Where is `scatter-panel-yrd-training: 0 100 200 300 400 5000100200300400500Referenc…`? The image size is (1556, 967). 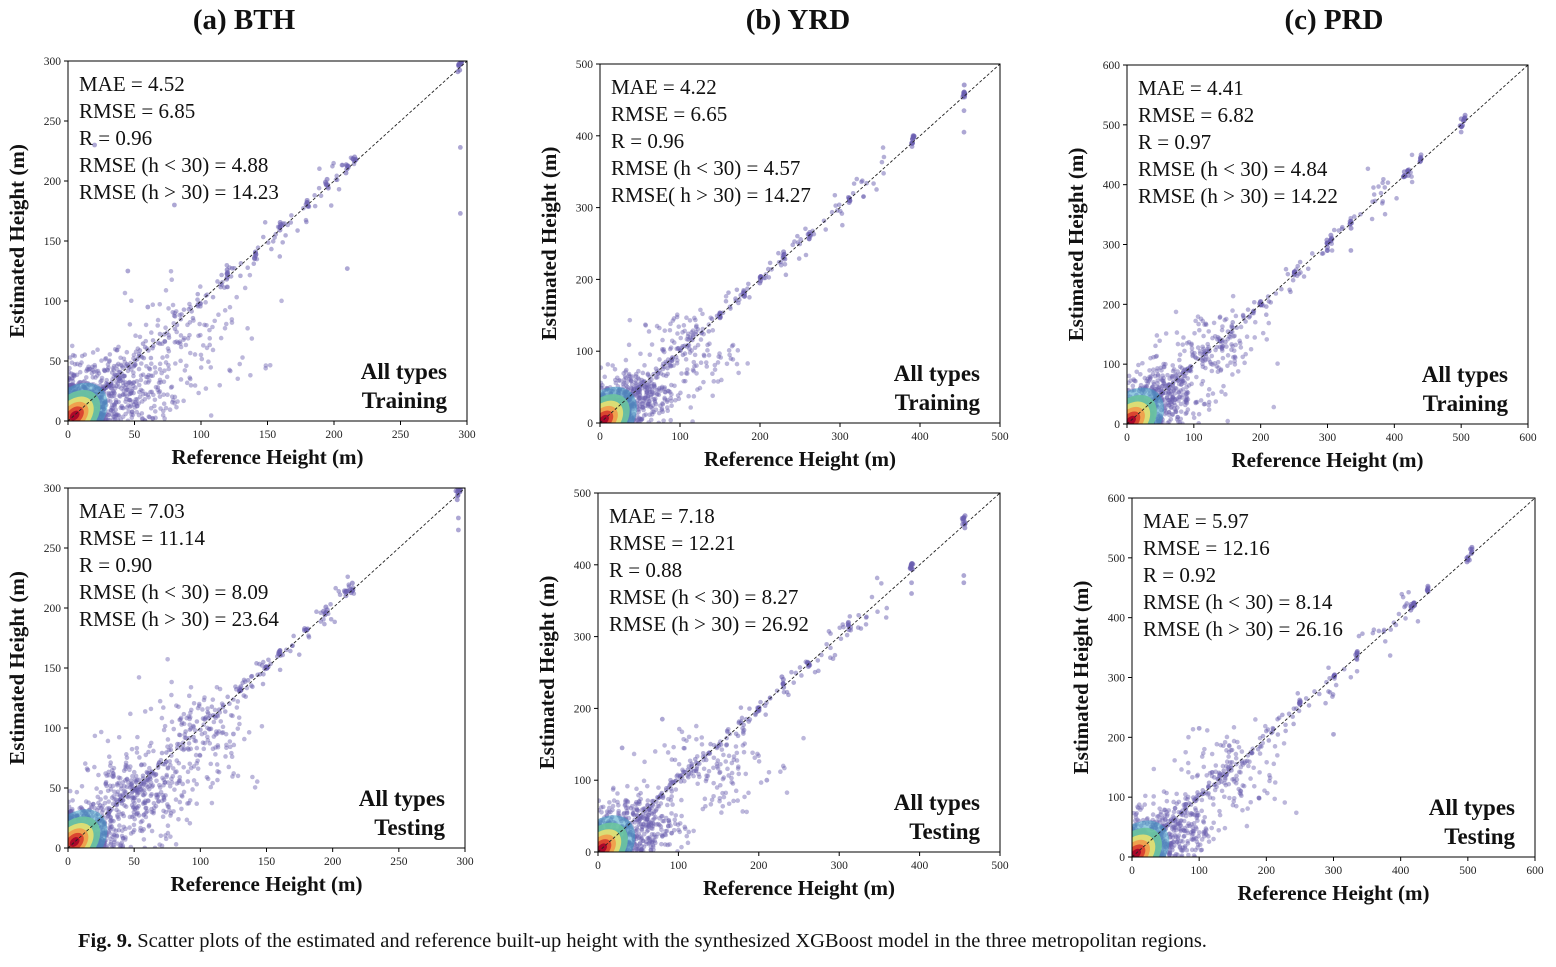 scatter-panel-yrd-training: 0 100 200 300 400 5000100200300400500Referenc… is located at coordinates (773, 265).